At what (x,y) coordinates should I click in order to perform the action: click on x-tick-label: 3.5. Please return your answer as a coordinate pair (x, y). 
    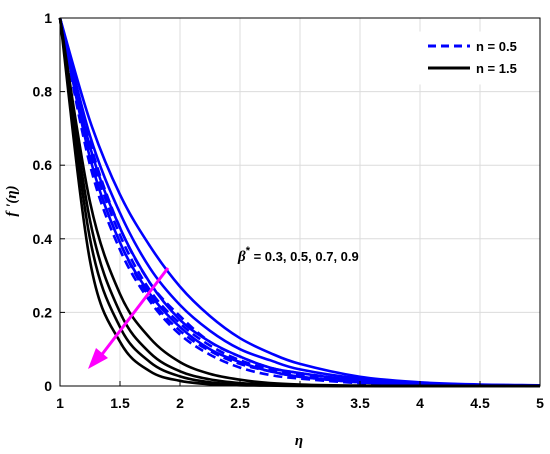
    Looking at the image, I should click on (360, 403).